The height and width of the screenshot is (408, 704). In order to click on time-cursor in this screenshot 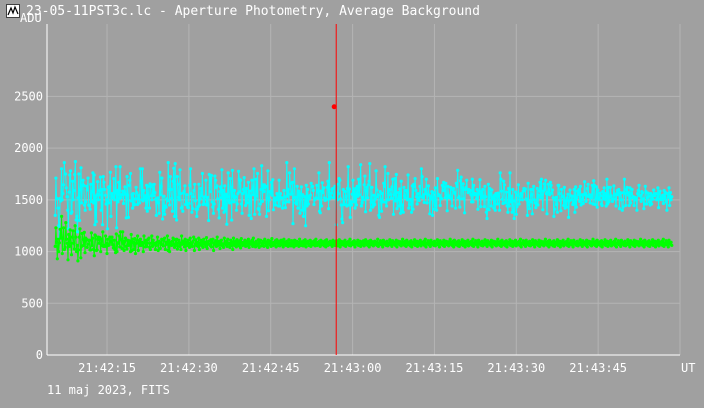, I will do `click(334, 189)`.